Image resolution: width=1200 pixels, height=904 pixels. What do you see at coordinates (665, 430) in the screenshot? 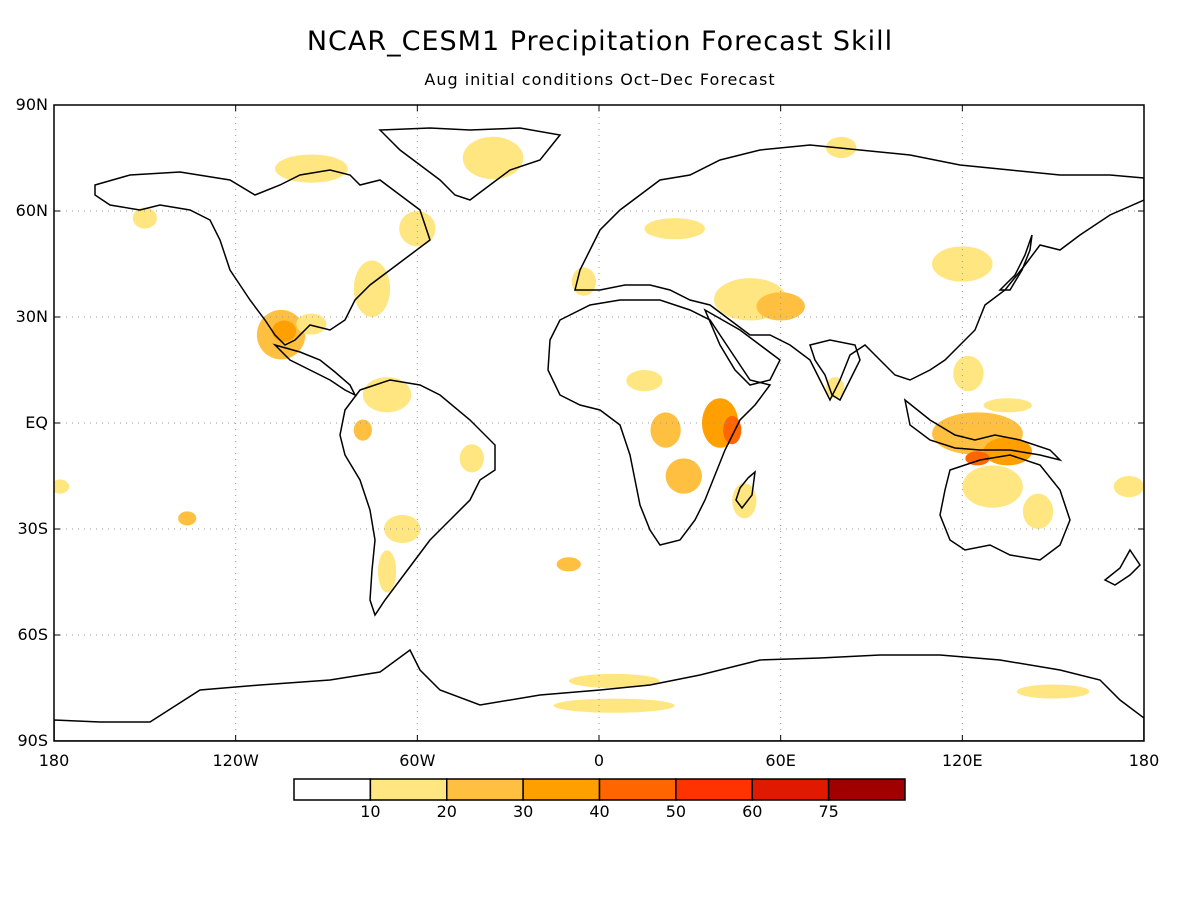
I see `skill-region-congo` at bounding box center [665, 430].